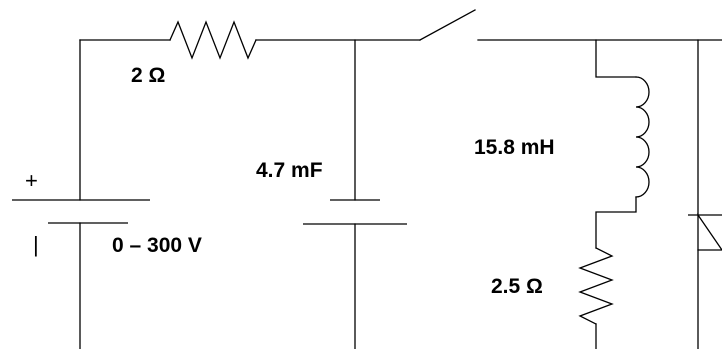 This screenshot has height=349, width=722. Describe the element at coordinates (157, 245) in the screenshot. I see `source-voltage-label: 0 – 300 V` at that location.